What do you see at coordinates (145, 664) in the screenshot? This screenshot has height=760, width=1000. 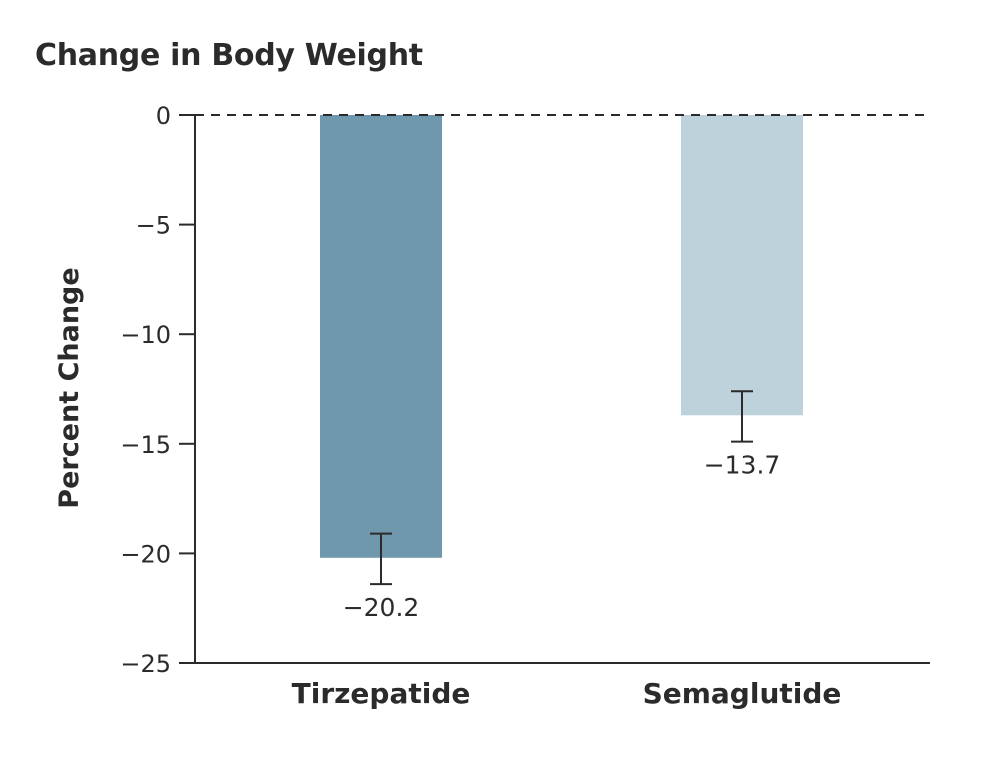 I see `y-tick-label: −25` at bounding box center [145, 664].